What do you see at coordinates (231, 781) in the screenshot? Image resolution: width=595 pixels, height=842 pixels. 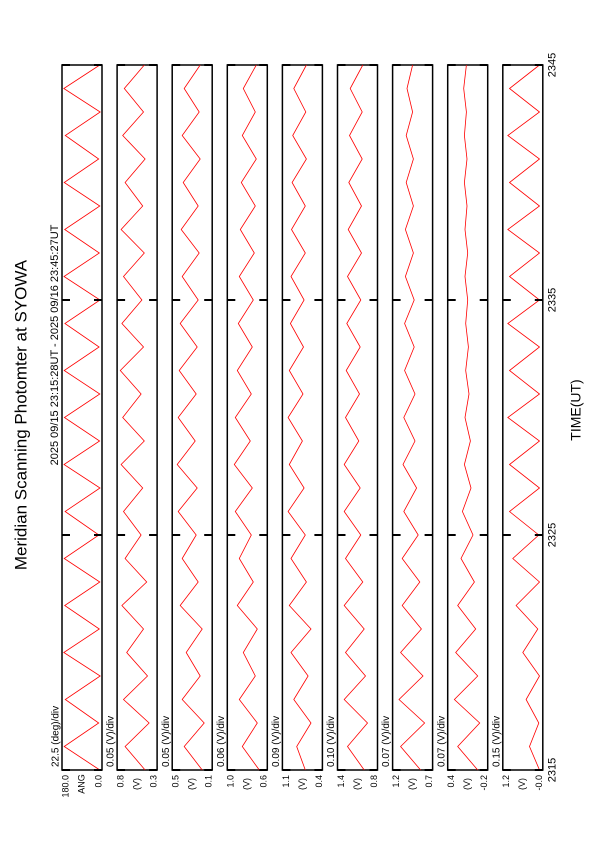 I see `y-tick-label: 1.0` at bounding box center [231, 781].